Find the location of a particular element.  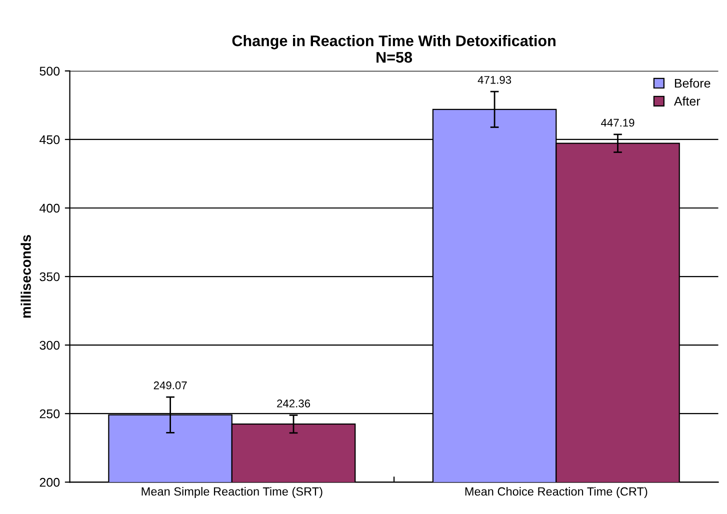

x-tick-label: Mean Choice Reaction Time (CRT) is located at coordinates (556, 492).